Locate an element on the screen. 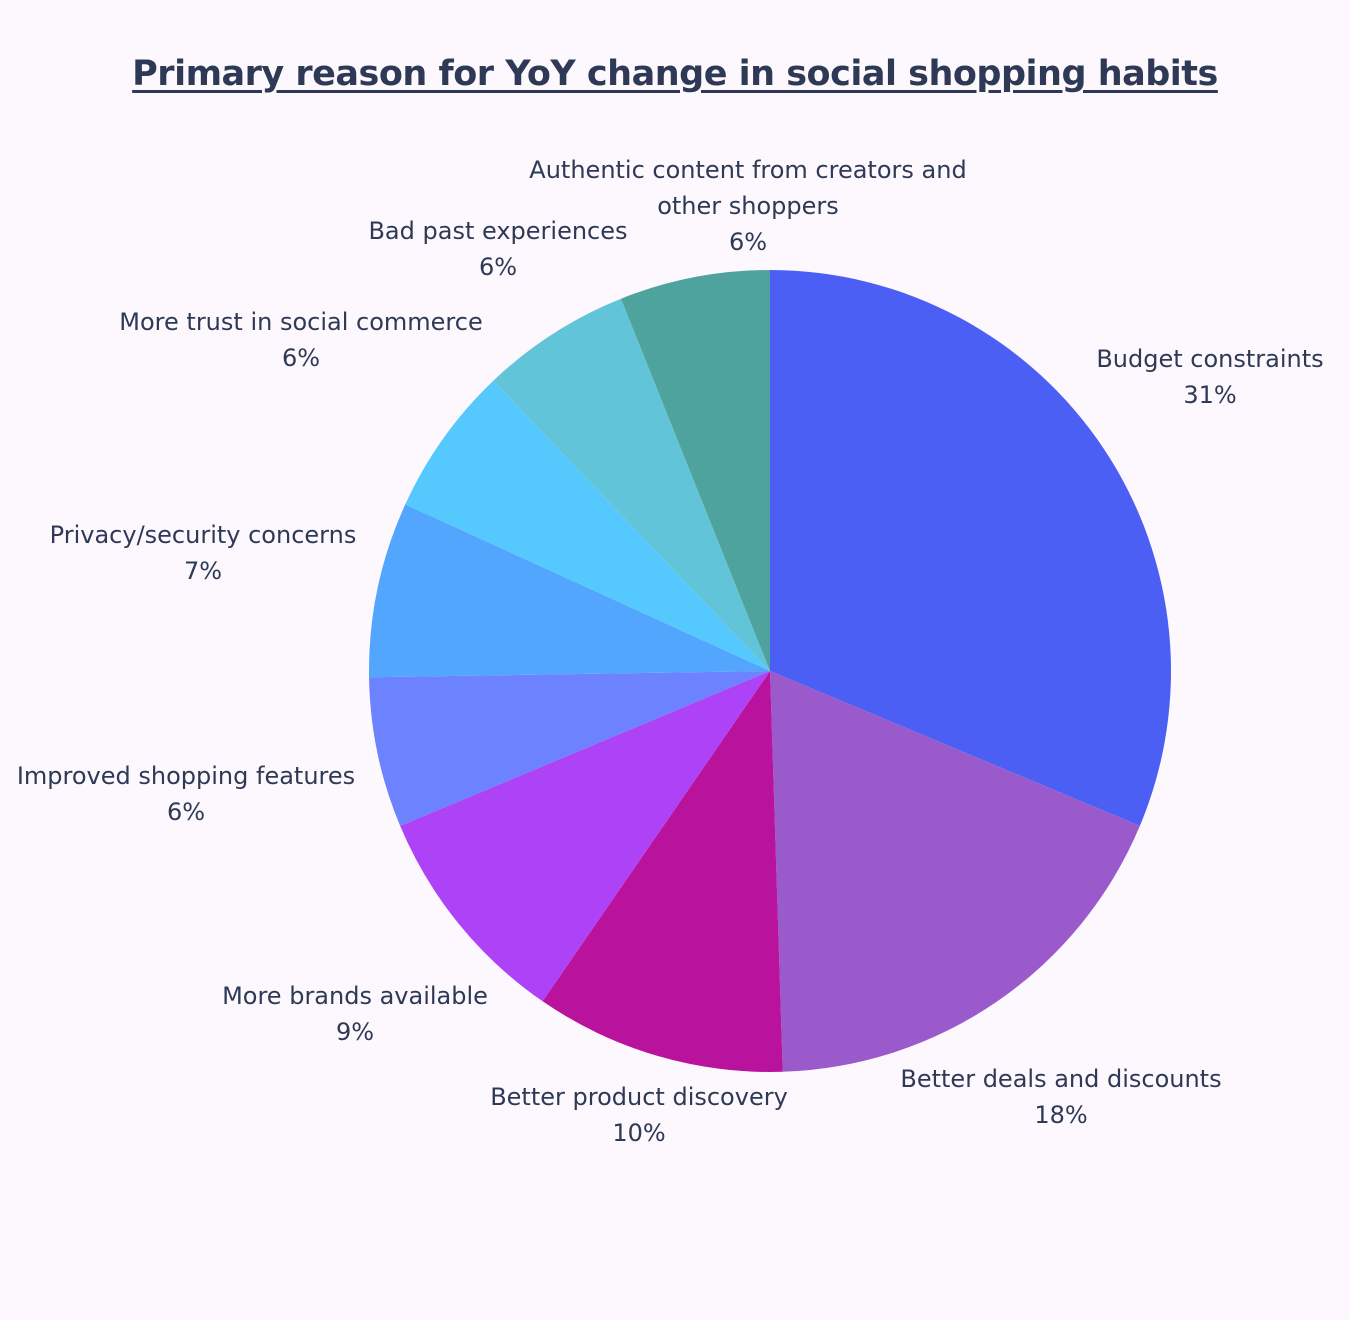 This screenshot has width=1350, height=1320. slice-label-6: Privacy/security concerns 7% is located at coordinates (203, 553).